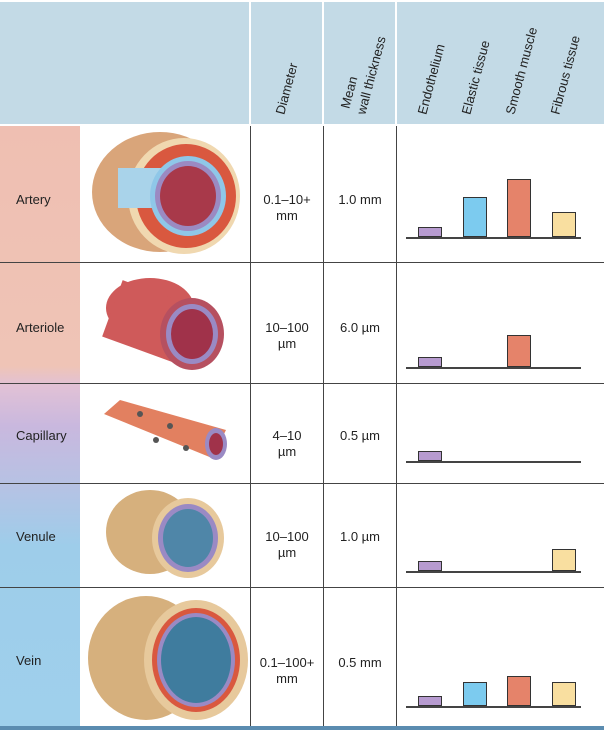 This screenshot has width=604, height=734. What do you see at coordinates (493, 707) in the screenshot?
I see `chart-baseline-vein` at bounding box center [493, 707].